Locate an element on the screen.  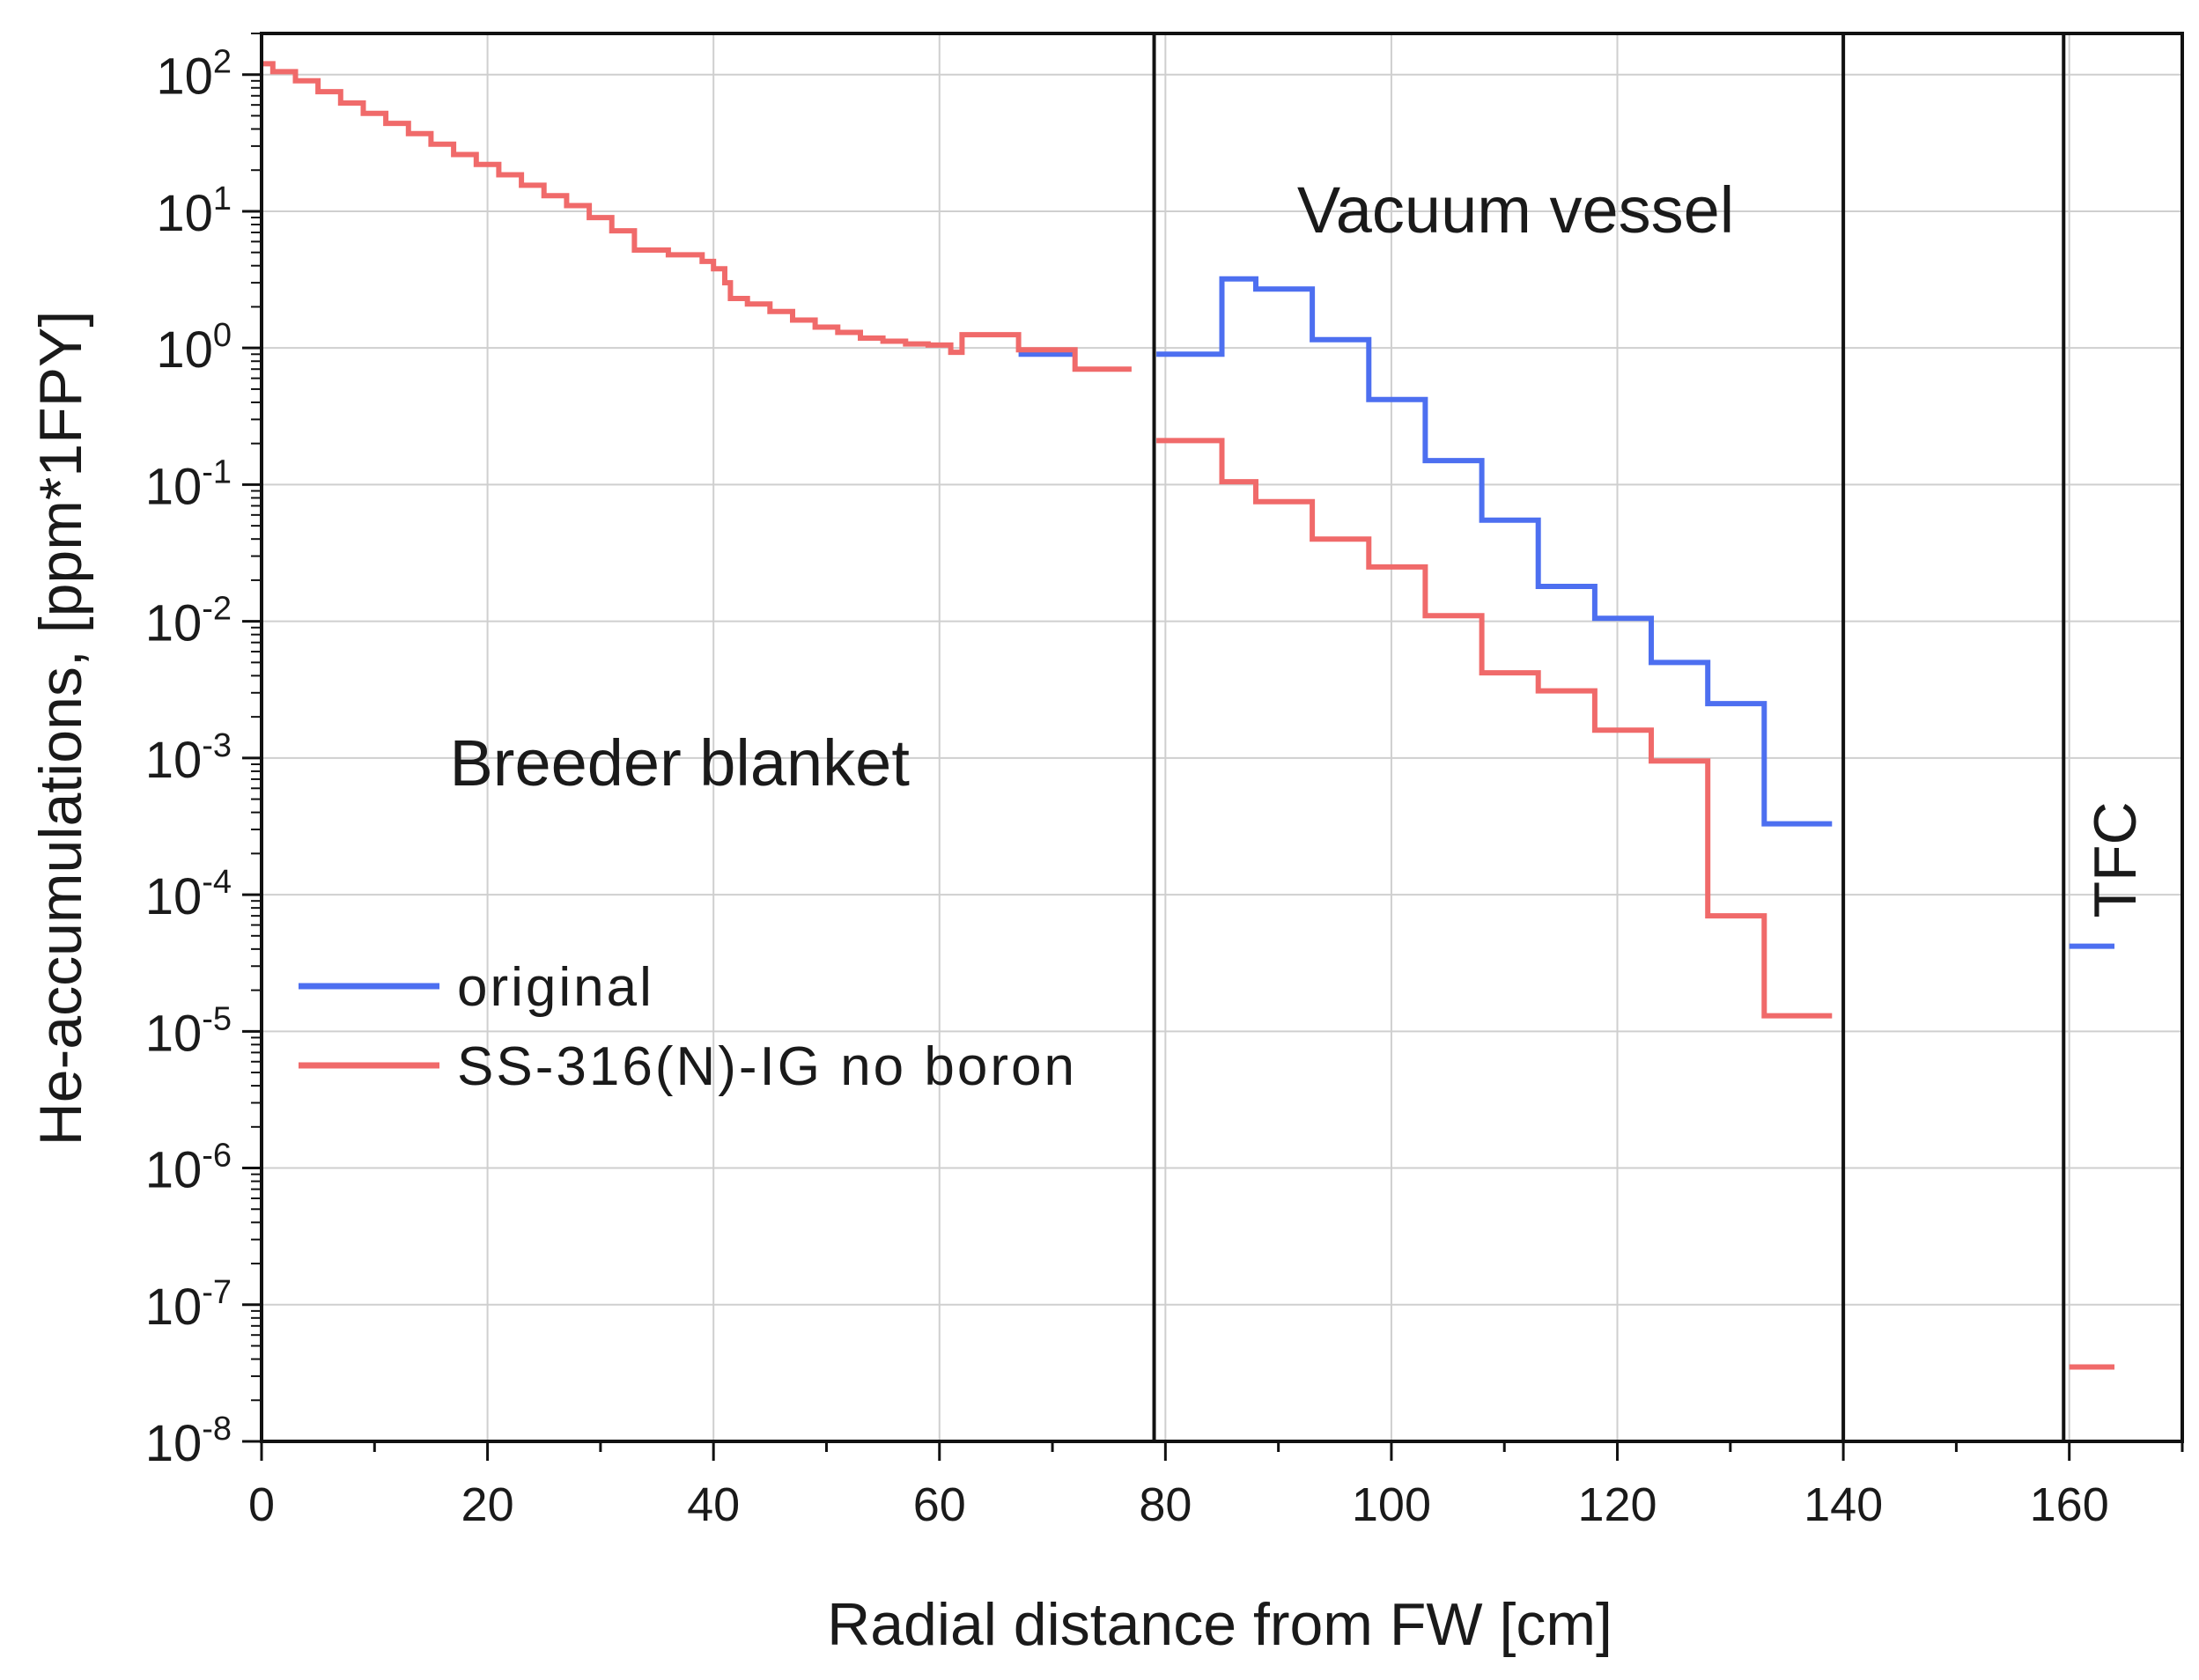
y-tick-label-exponent: -2 is located at coordinates (217, 609).